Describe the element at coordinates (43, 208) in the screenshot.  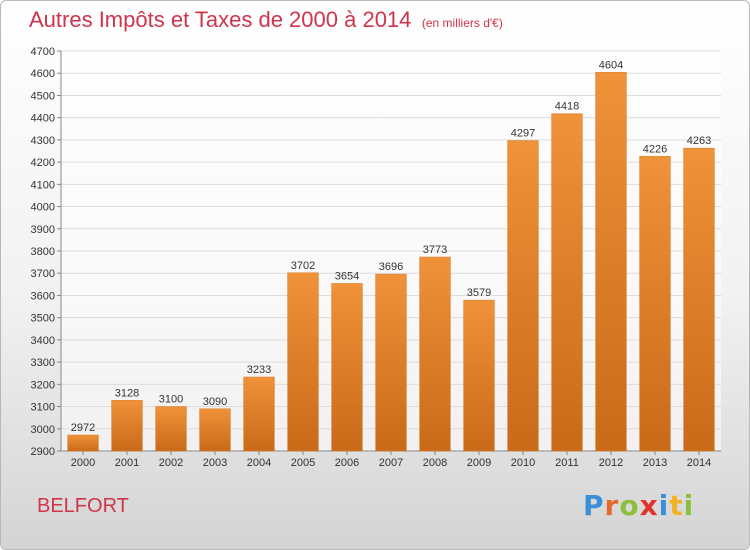
I see `y-tick-label: 4000` at that location.